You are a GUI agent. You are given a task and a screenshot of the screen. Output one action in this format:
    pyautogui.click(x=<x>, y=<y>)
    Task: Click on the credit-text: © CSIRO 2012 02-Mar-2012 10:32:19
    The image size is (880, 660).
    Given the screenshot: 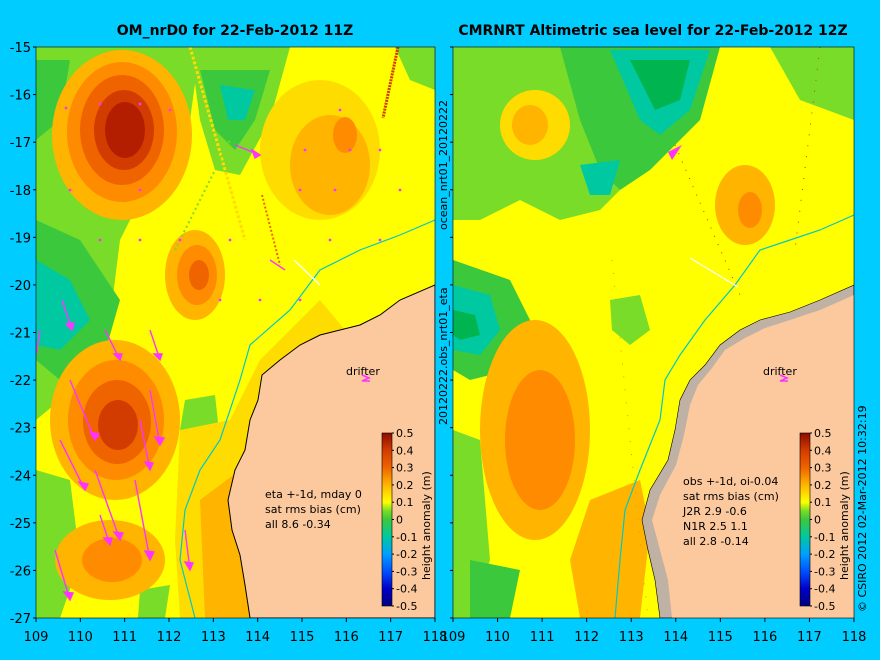 What is the action you would take?
    pyautogui.click(x=862, y=508)
    